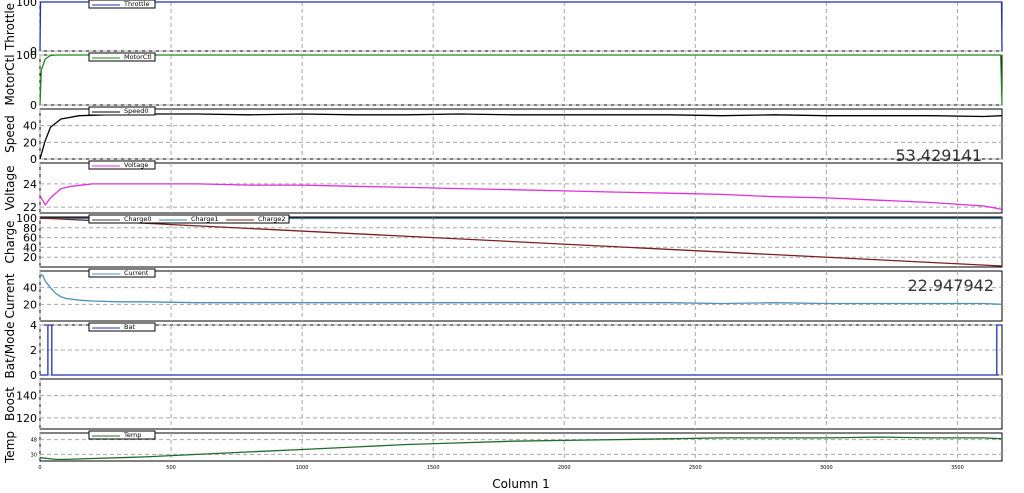 The height and width of the screenshot is (493, 1024). I want to click on y-axis-label-bat-mode: Bat/Mode, so click(10, 349).